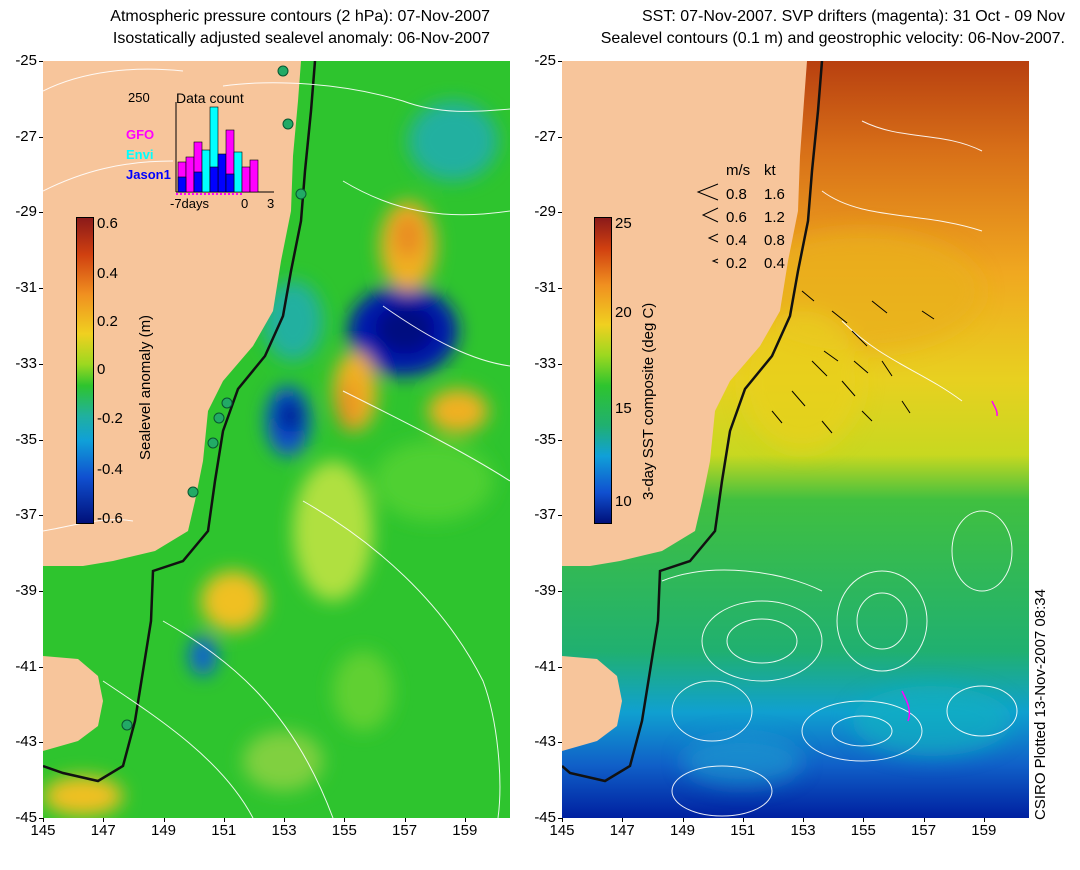  Describe the element at coordinates (344, 830) in the screenshot. I see `left-x-tick-label: 155` at that location.